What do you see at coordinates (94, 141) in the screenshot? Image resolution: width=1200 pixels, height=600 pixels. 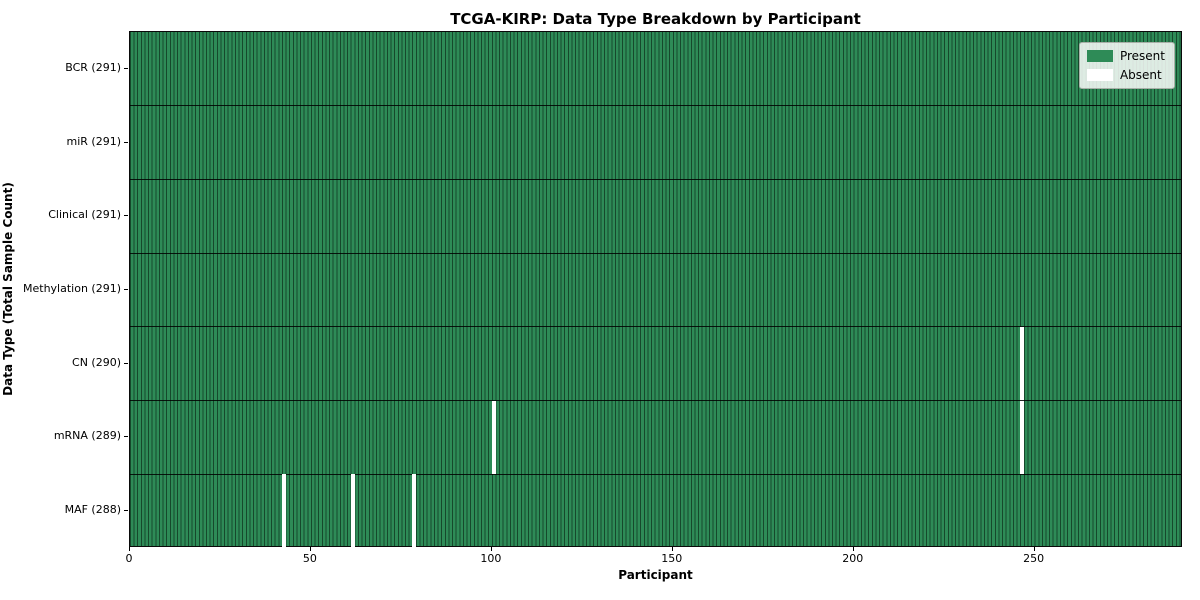 I see `ytick-label-miR: miR (291)` at bounding box center [94, 141].